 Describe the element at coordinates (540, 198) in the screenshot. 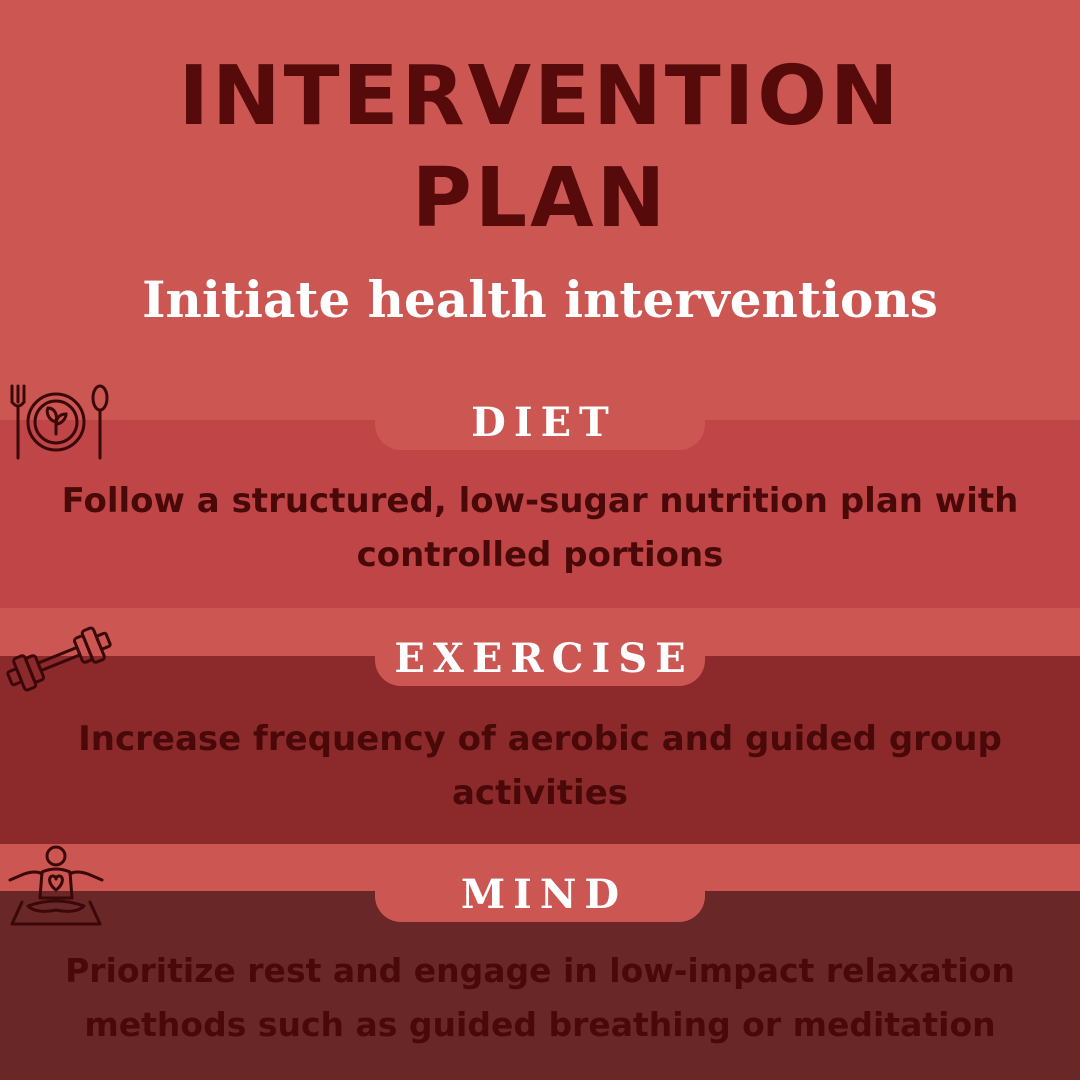

I see `page-title-line2: PLAN` at that location.